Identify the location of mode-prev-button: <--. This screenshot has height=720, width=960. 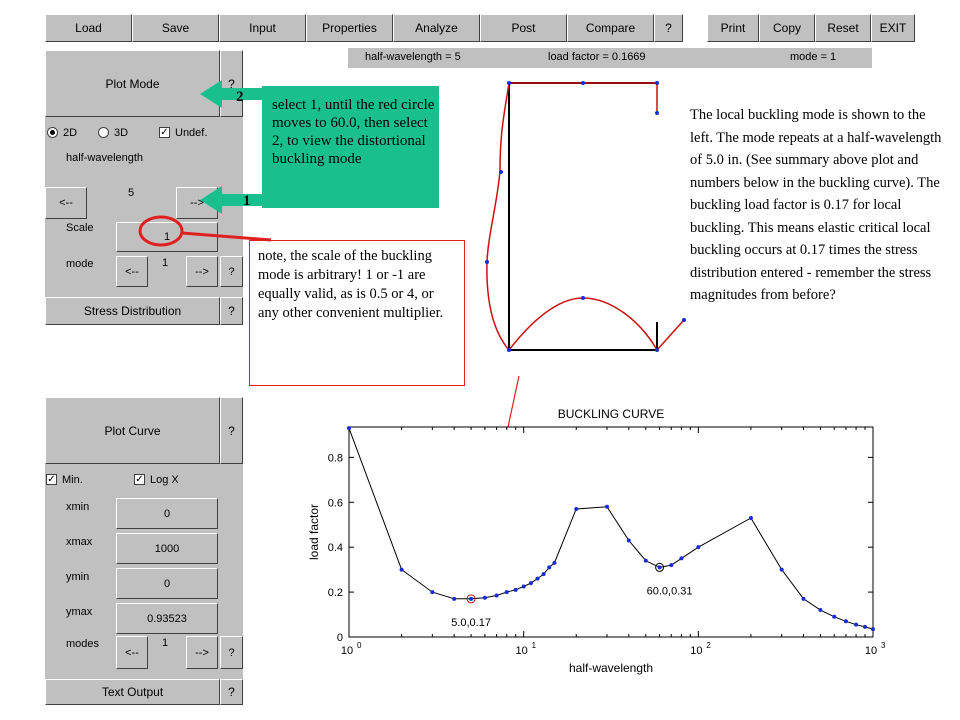
(132, 271).